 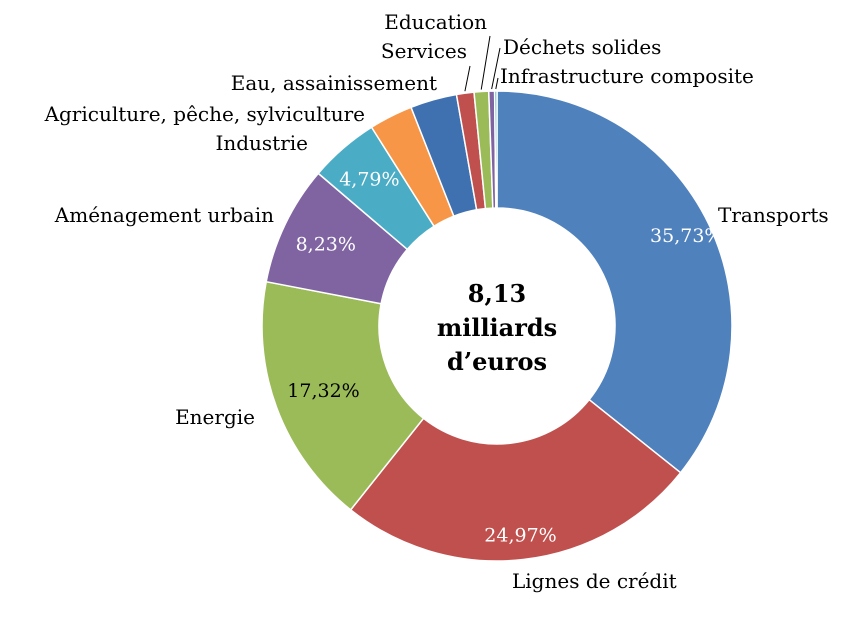 I want to click on pct-label-4: 4,79%, so click(x=369, y=180).